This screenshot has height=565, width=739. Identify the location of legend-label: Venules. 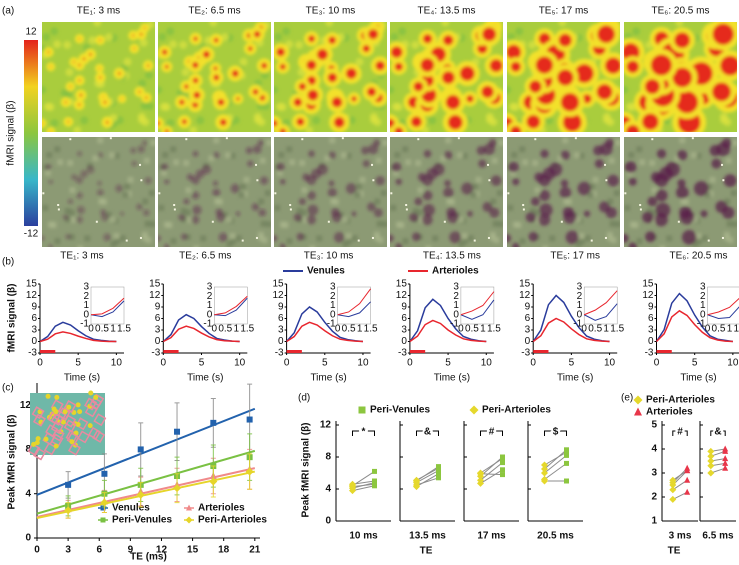
(326, 271).